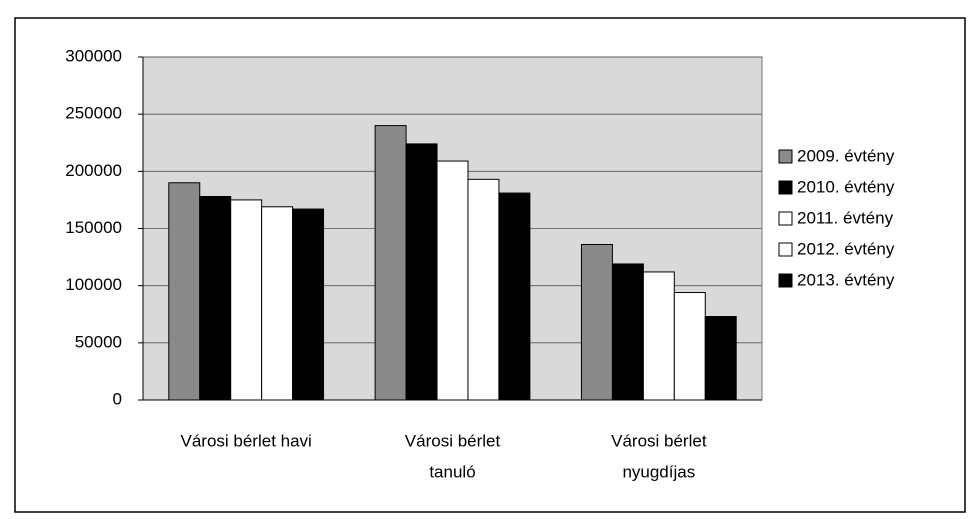  What do you see at coordinates (93, 284) in the screenshot?
I see `y-tick-label: 100000` at bounding box center [93, 284].